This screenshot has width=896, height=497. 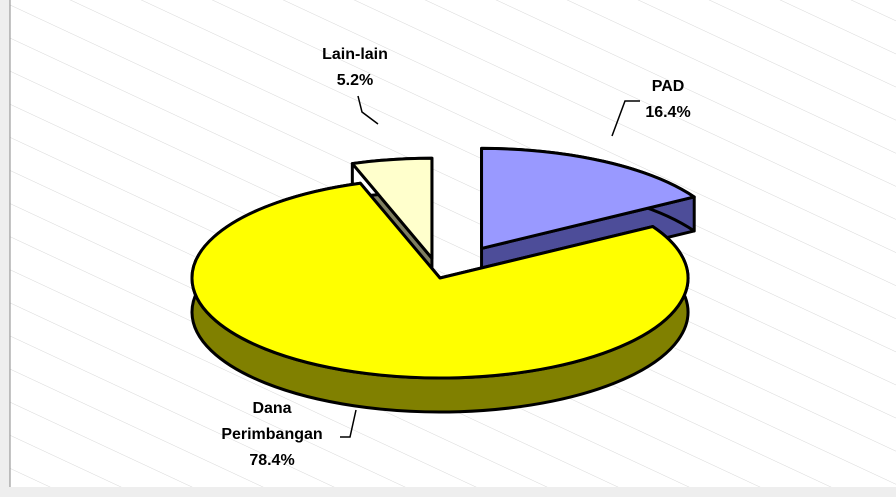 I want to click on label-name: Dana Perimbangan, so click(x=272, y=421).